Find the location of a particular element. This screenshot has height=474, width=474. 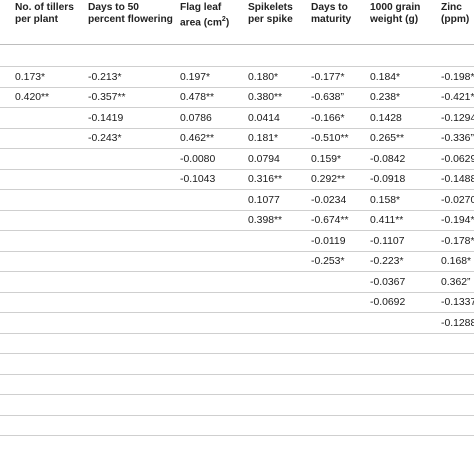

column-header-line2: weight (g) is located at coordinates (395, 20).